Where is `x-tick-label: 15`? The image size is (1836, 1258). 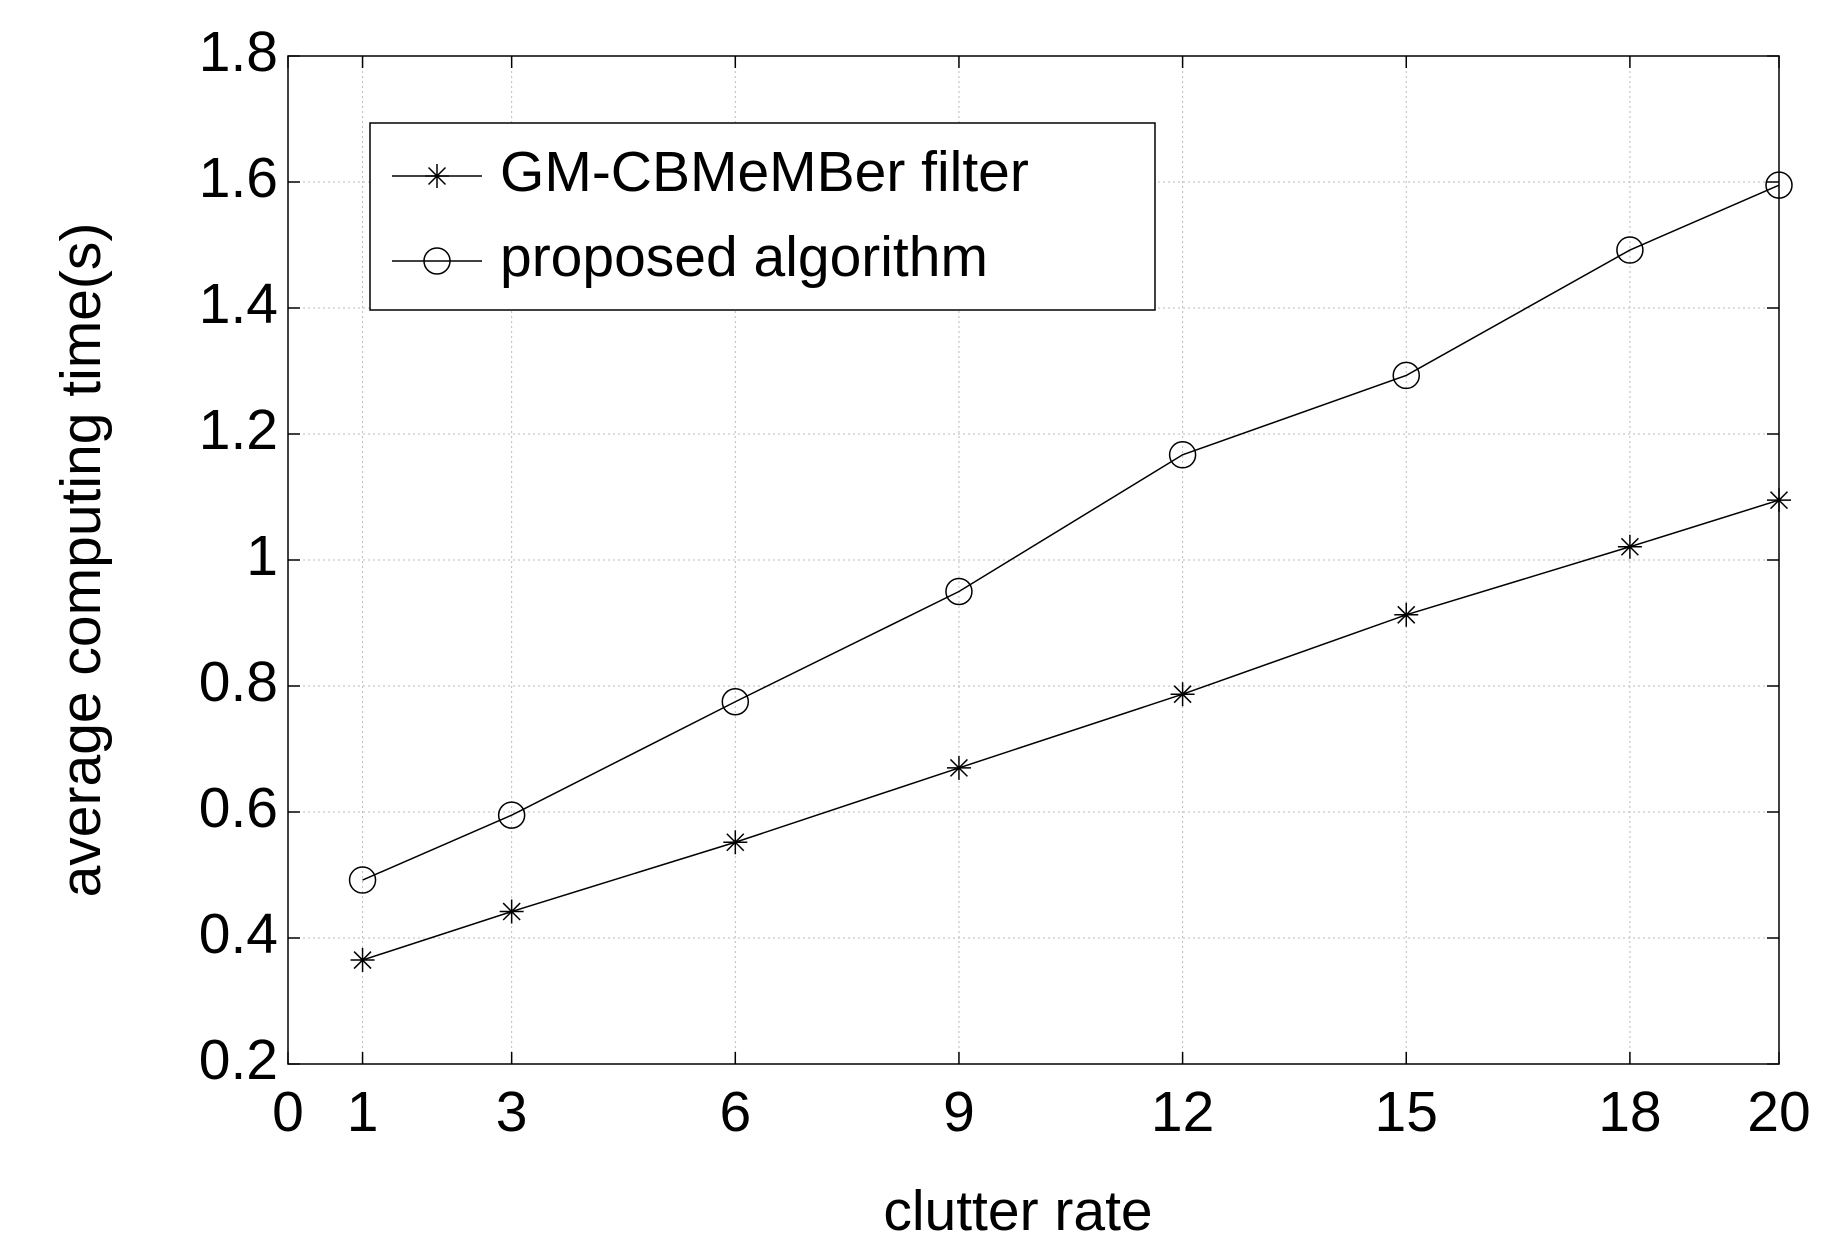
x-tick-label: 15 is located at coordinates (1406, 1112).